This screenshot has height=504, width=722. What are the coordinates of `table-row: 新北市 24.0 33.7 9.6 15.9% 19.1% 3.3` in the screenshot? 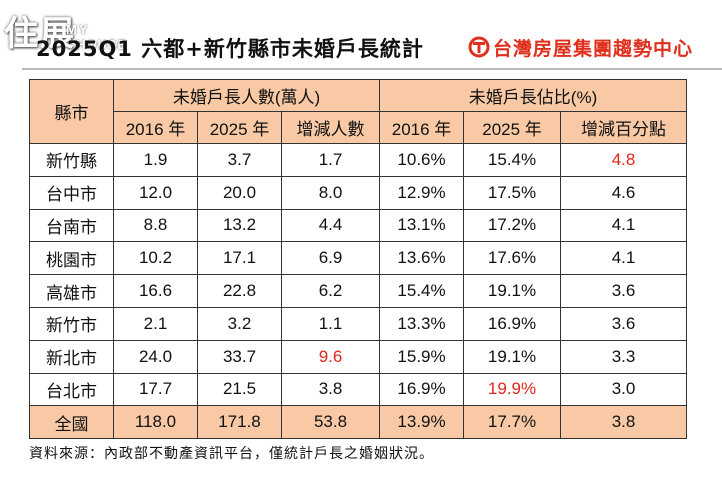 It's located at (358, 356).